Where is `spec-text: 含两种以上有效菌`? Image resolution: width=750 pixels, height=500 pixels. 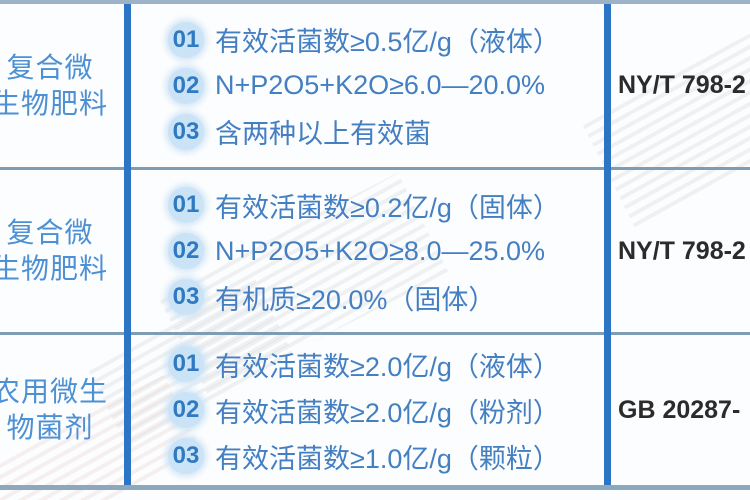 spec-text: 含两种以上有效菌 is located at coordinates (323, 134).